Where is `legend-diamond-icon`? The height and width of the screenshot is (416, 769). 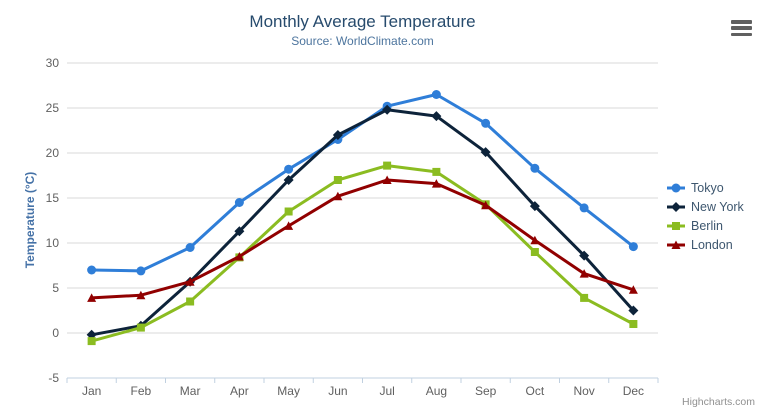 legend-diamond-icon is located at coordinates (676, 207).